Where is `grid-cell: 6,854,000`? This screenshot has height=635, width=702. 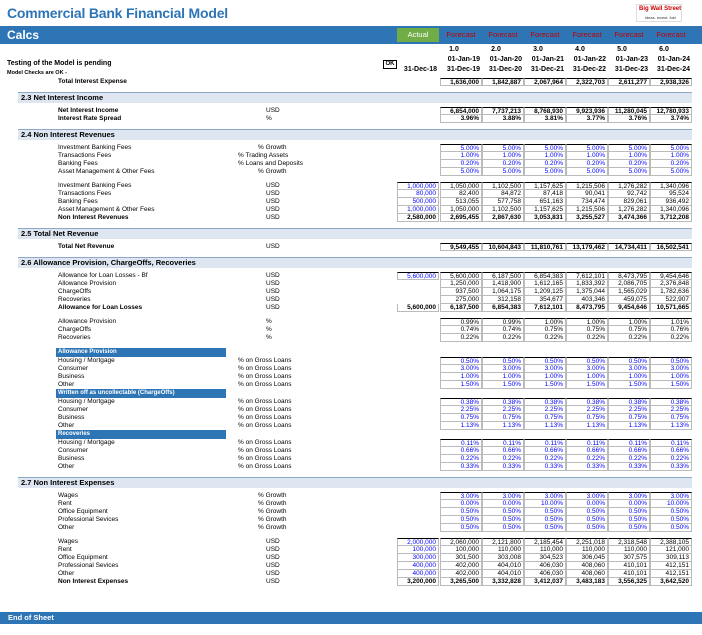
grid-cell: 6,854,000 is located at coordinates (461, 111).